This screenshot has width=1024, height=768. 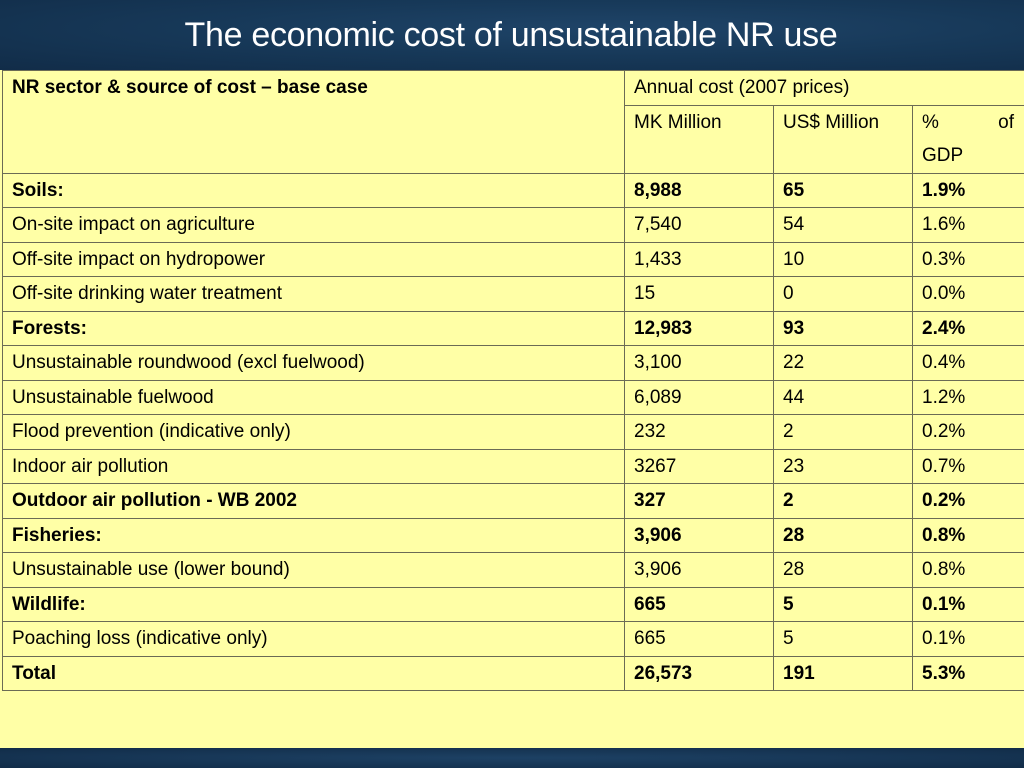 I want to click on table-row: Poaching loss (indicative only) 665 5 0.1%, so click(x=513, y=639).